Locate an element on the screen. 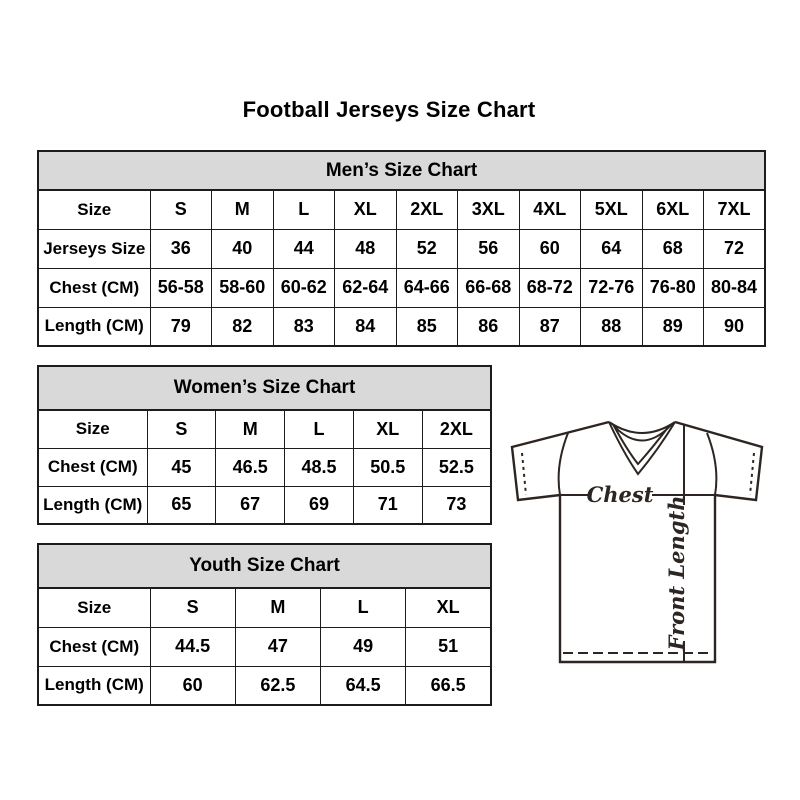 The height and width of the screenshot is (800, 800). size-cell: 44 is located at coordinates (303, 248).